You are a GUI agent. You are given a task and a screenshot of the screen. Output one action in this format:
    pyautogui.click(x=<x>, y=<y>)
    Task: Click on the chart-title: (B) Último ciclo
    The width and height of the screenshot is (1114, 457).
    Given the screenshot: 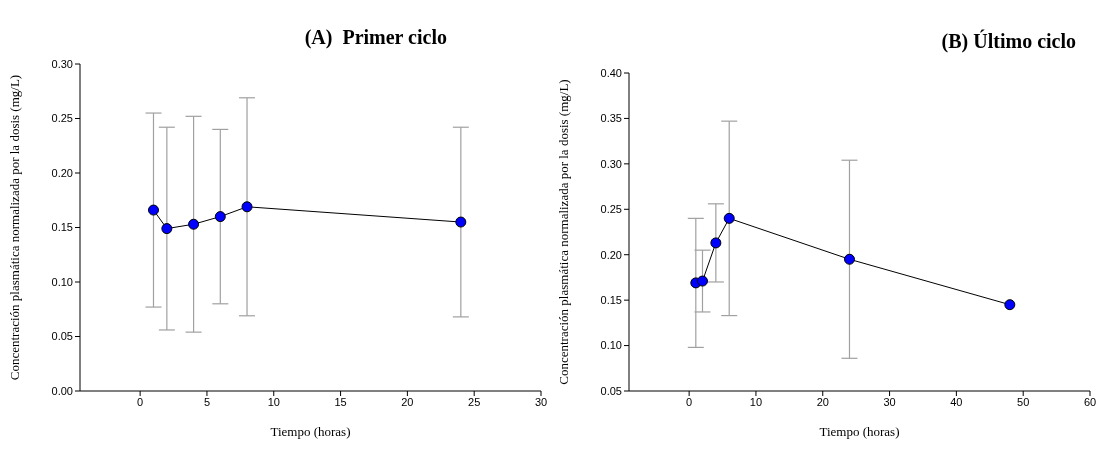 What is the action you would take?
    pyautogui.click(x=1008, y=41)
    